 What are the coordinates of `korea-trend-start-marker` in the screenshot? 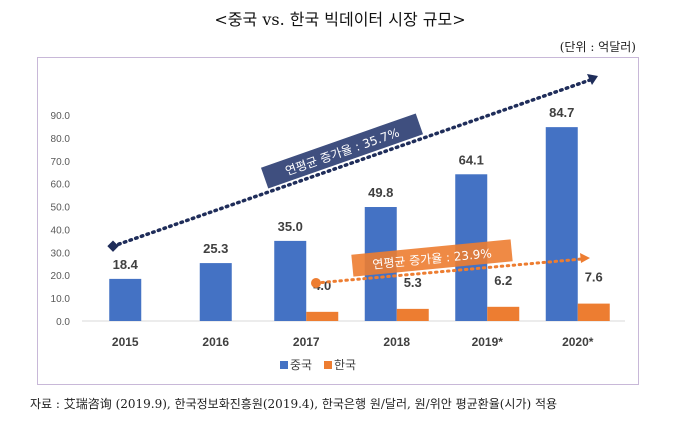 It's located at (316, 283).